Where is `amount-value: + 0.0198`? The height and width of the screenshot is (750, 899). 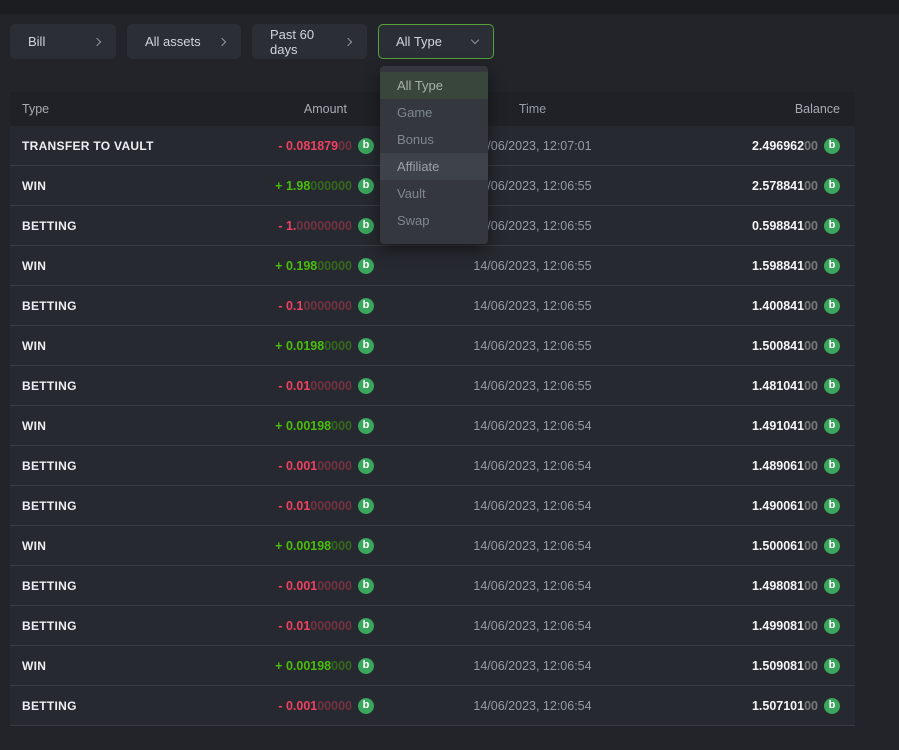
amount-value: + 0.0198 is located at coordinates (300, 345).